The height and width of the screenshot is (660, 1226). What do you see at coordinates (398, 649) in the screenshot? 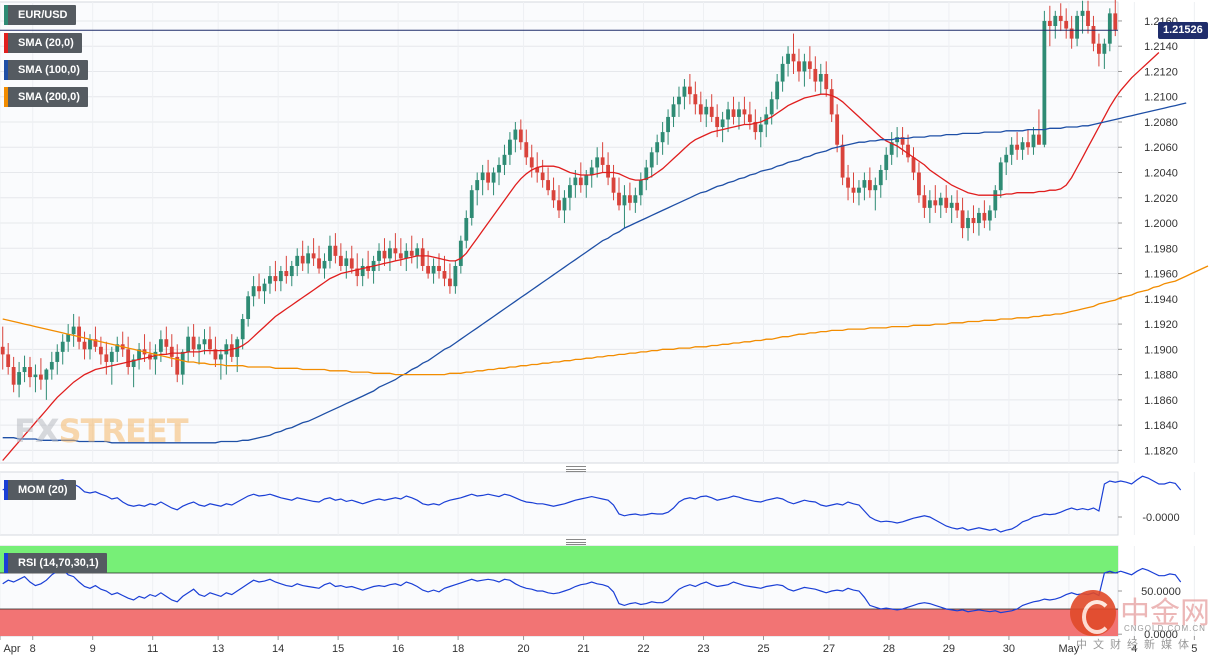
I see `x-tick-label: 16` at bounding box center [398, 649].